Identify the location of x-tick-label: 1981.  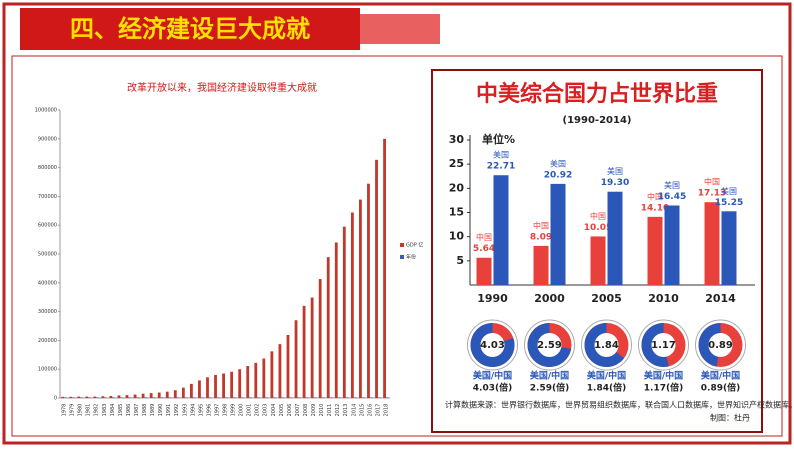
(89, 410).